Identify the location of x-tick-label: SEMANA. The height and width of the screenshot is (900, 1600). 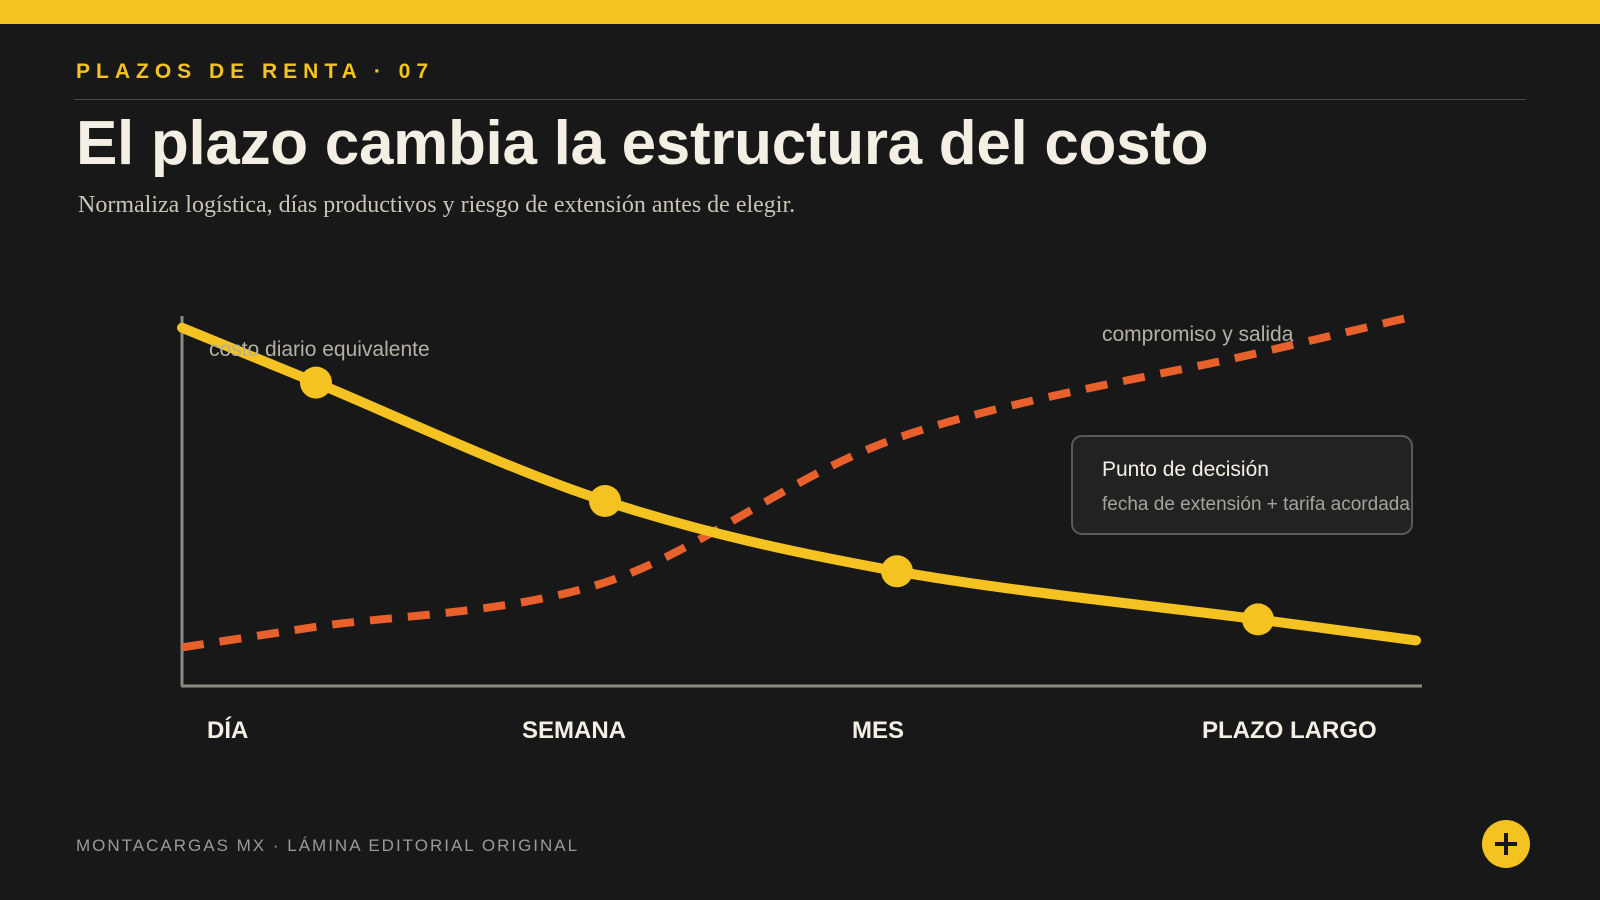
(574, 730).